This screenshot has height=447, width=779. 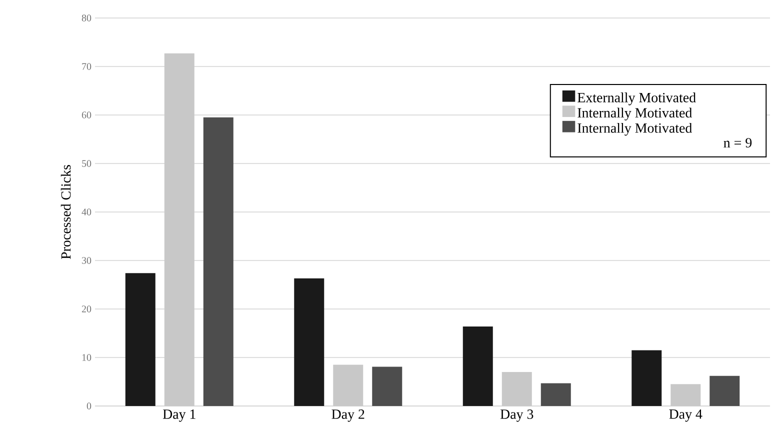 I want to click on y-tick-label: 70, so click(x=87, y=66).